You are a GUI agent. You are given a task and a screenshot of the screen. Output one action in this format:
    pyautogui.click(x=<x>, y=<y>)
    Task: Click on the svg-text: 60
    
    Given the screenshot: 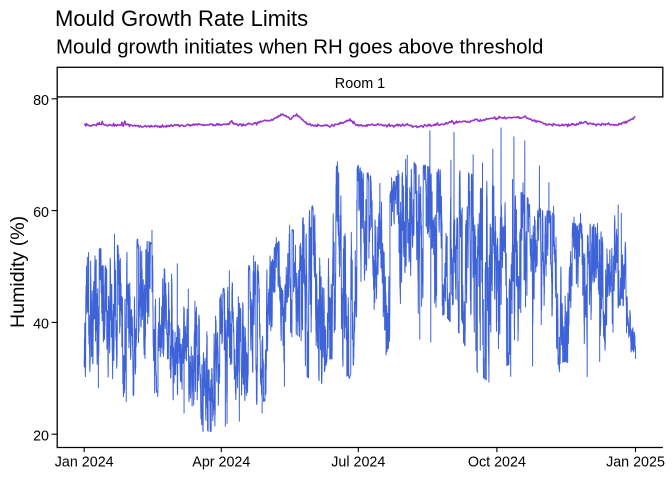 What is the action you would take?
    pyautogui.click(x=41, y=213)
    